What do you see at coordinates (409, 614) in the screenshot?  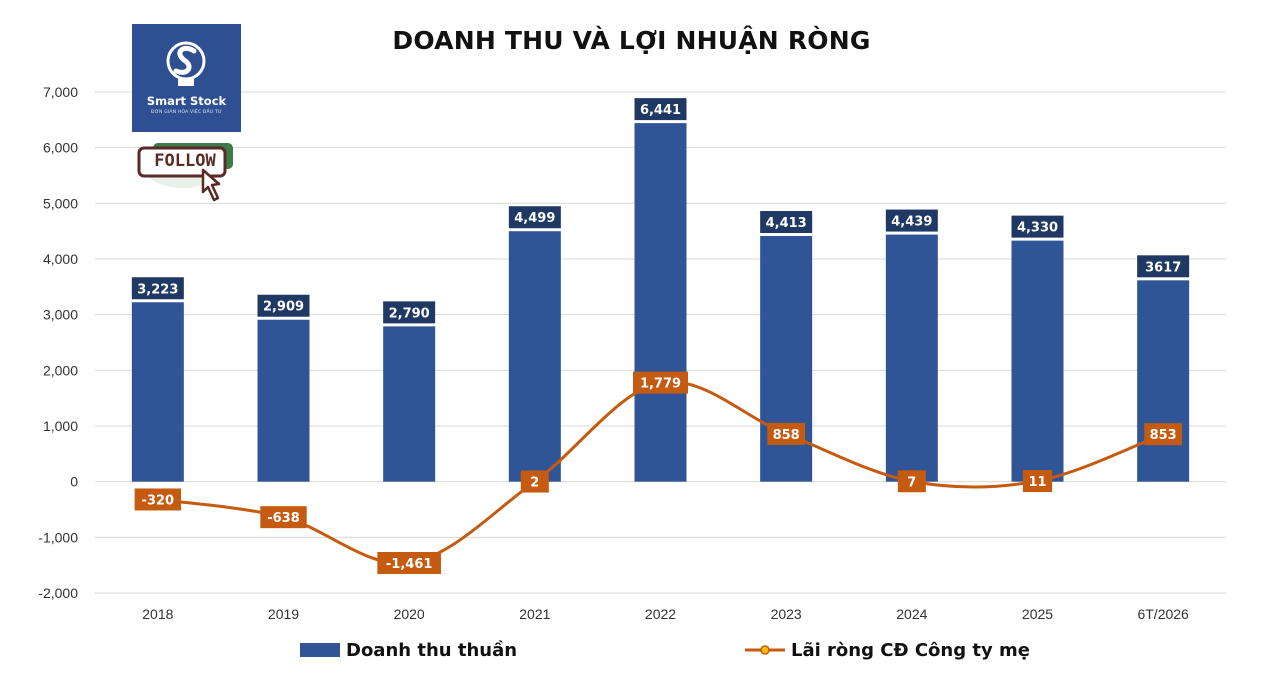 I see `x-tick-label: 2020` at bounding box center [409, 614].